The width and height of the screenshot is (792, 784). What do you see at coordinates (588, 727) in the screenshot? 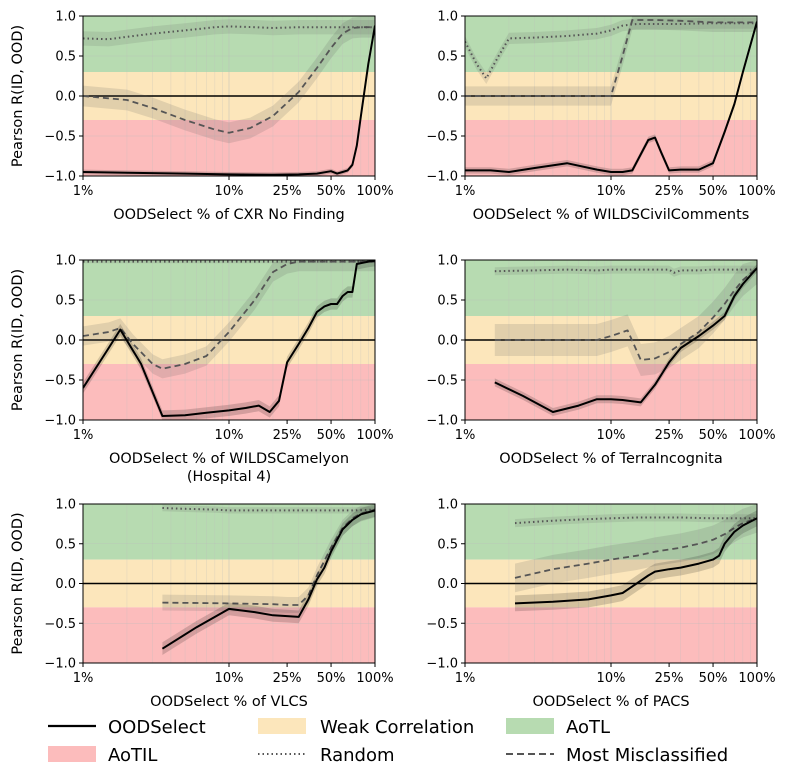
I see `legend-aotl-label: AoTL` at bounding box center [588, 727].